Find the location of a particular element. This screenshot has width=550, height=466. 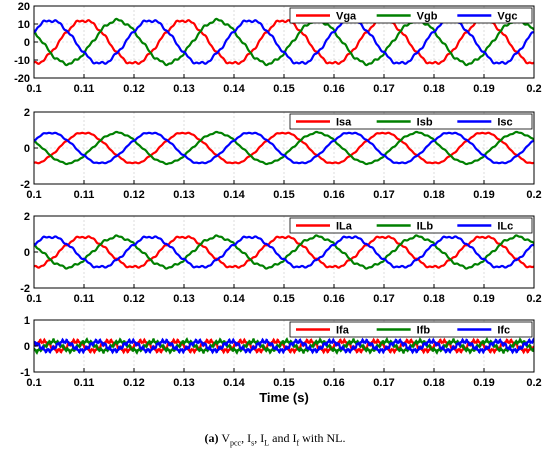

legend-label-Vga: Vga is located at coordinates (346, 17).